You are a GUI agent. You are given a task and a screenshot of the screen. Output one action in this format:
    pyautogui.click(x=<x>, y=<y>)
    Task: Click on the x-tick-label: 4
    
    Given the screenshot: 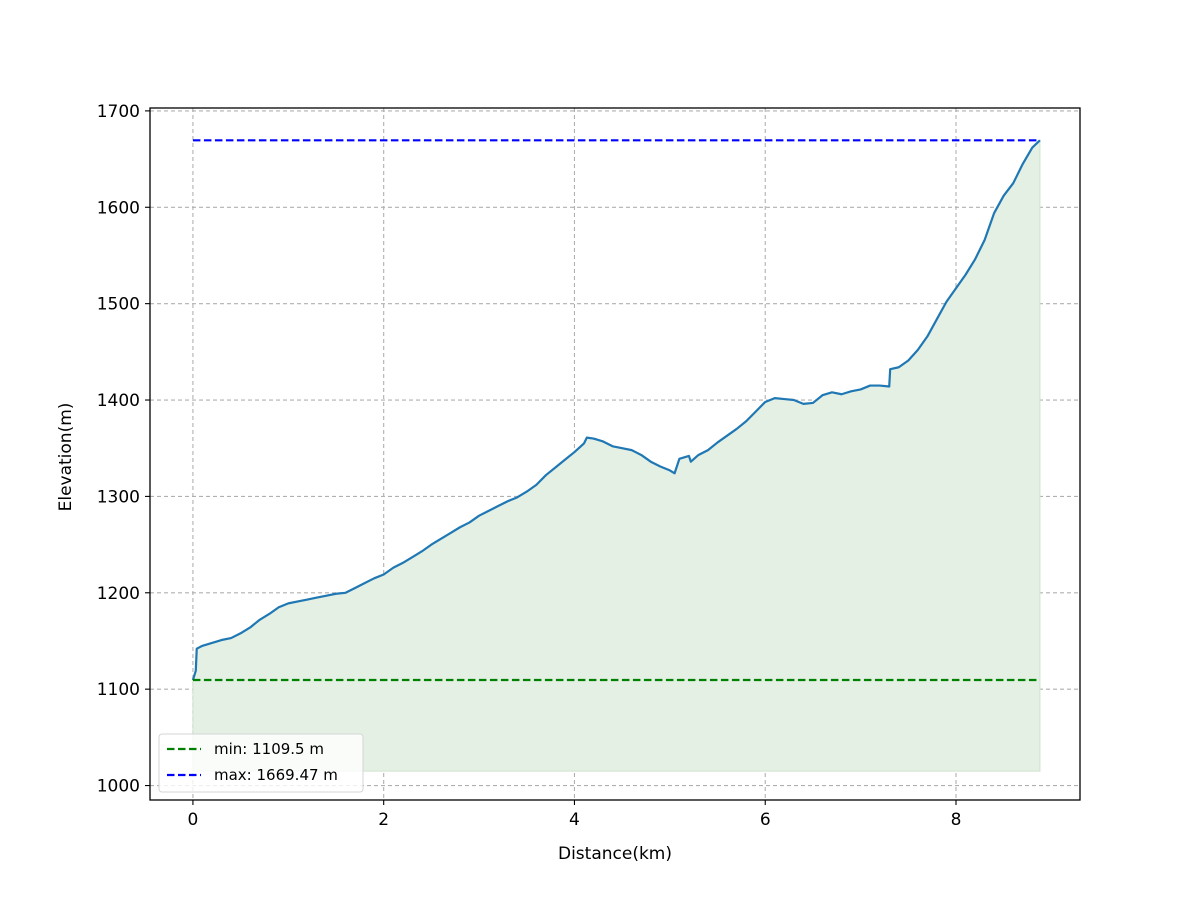 What is the action you would take?
    pyautogui.click(x=574, y=820)
    